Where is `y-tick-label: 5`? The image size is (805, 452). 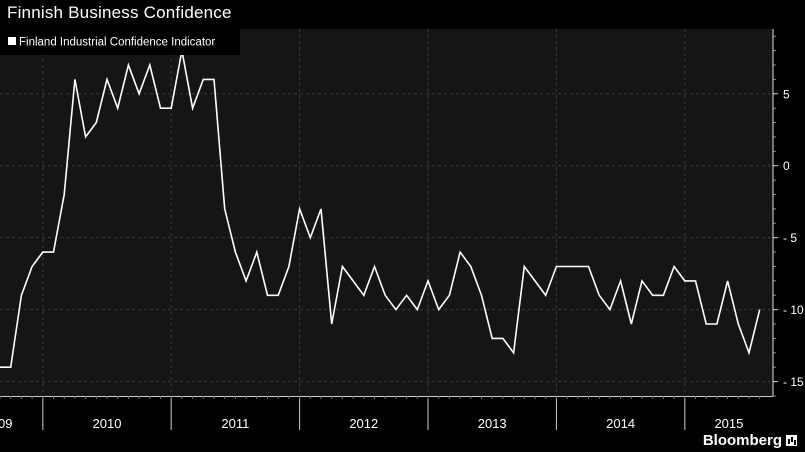
y-tick-label: 5 is located at coordinates (786, 94).